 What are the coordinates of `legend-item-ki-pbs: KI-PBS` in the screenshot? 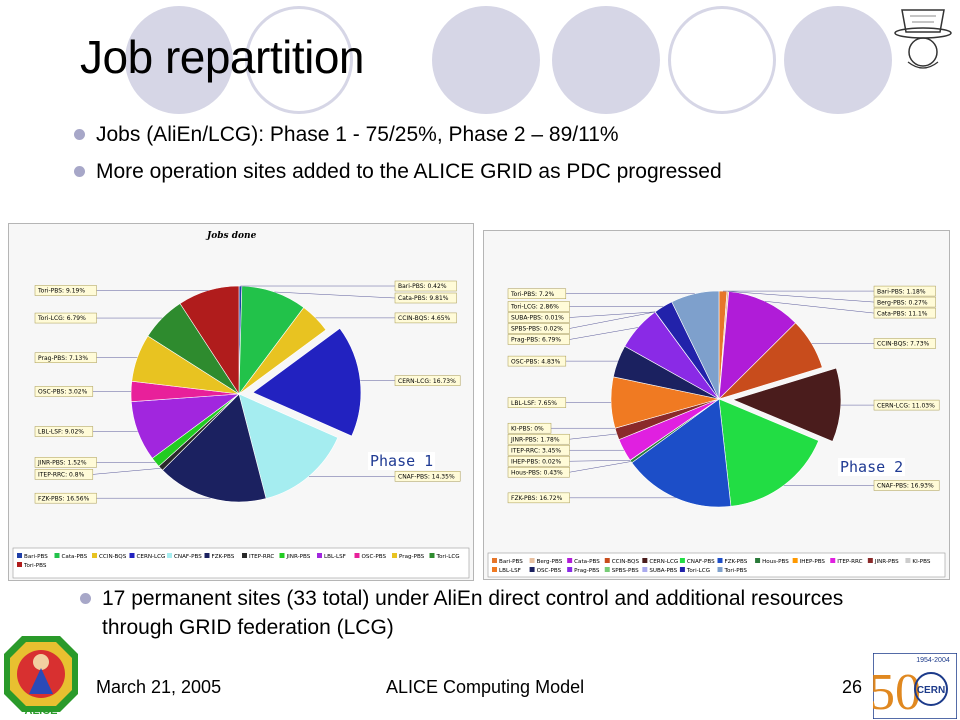 It's located at (921, 562).